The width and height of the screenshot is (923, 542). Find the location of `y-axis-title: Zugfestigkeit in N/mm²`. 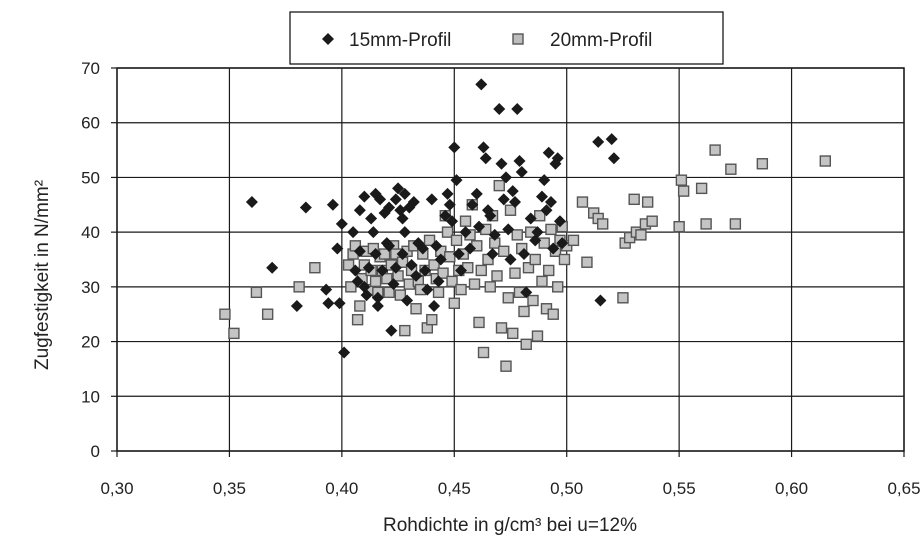

y-axis-title: Zugfestigkeit in N/mm² is located at coordinates (42, 275).